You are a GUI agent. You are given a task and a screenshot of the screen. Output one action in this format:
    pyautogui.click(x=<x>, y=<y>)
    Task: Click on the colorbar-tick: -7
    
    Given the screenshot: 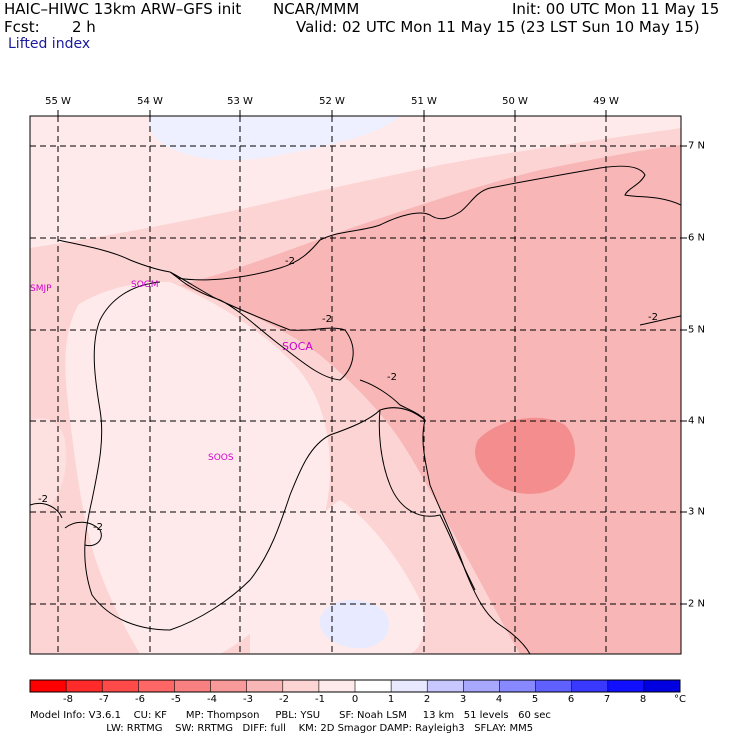 What is the action you would take?
    pyautogui.click(x=104, y=699)
    